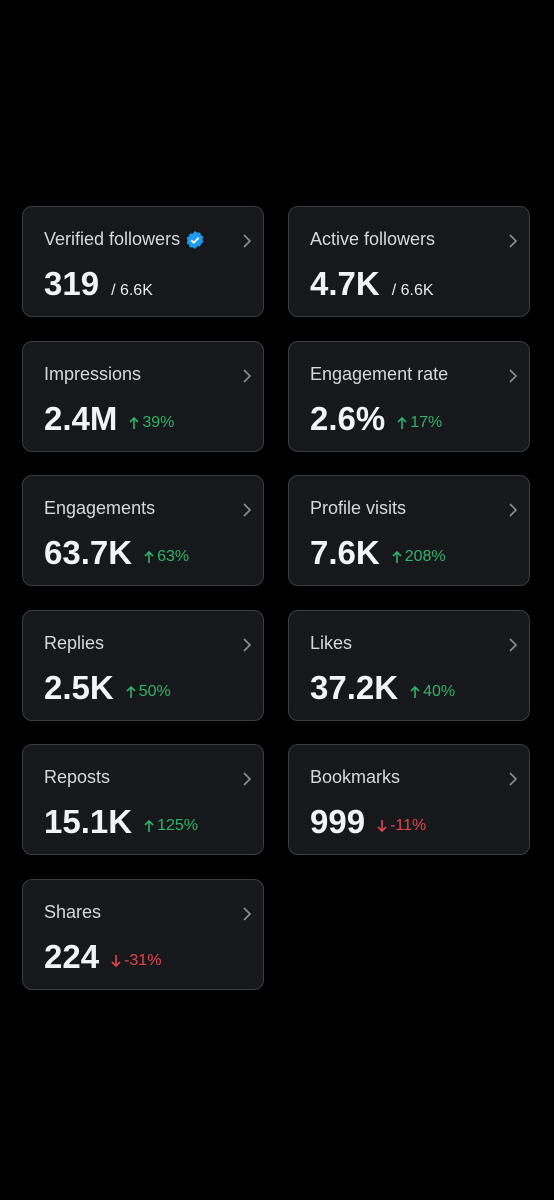 The height and width of the screenshot is (1200, 554). I want to click on metric-value: 37.2K, so click(354, 687).